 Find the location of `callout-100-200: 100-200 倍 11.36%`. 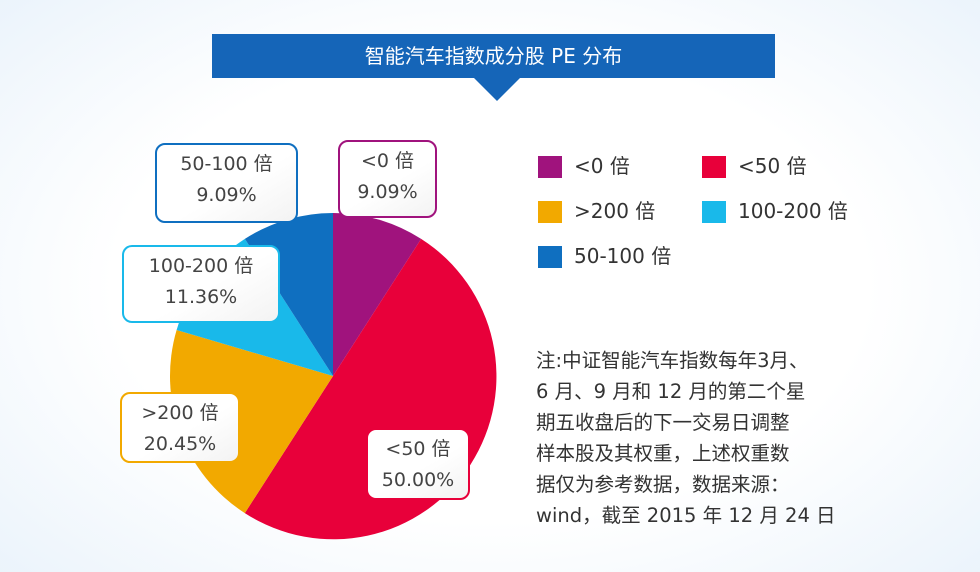

callout-100-200: 100-200 倍 11.36% is located at coordinates (201, 284).